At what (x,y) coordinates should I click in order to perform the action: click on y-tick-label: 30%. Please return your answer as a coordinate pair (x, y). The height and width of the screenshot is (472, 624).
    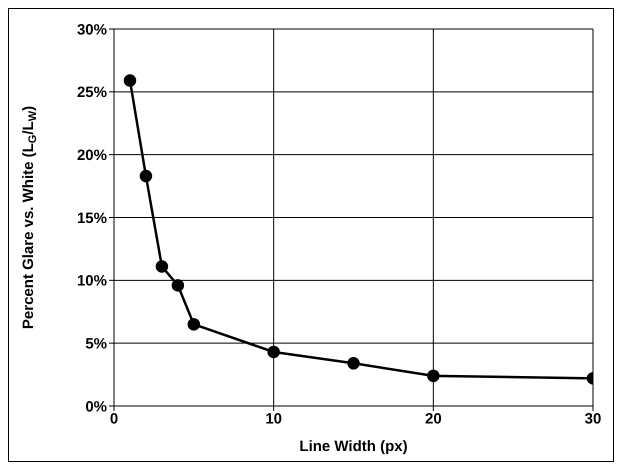
    Looking at the image, I should click on (91, 29).